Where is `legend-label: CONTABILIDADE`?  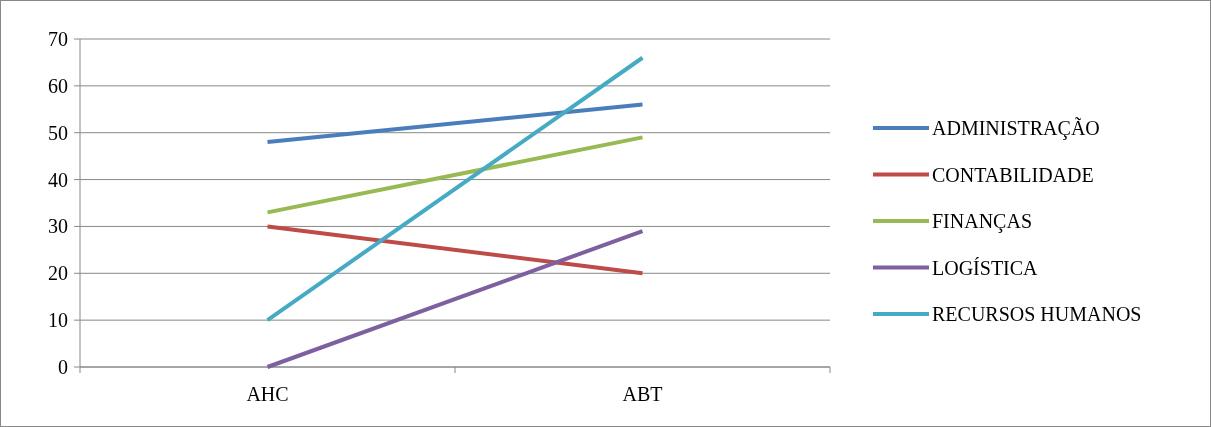
legend-label: CONTABILIDADE is located at coordinates (1013, 174).